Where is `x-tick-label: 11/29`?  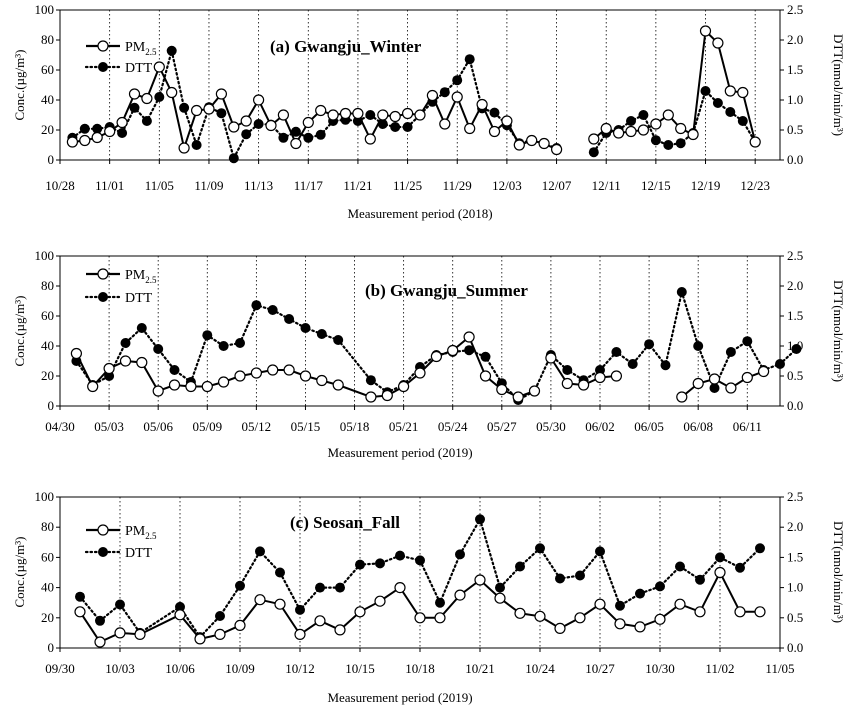 x-tick-label: 11/29 is located at coordinates (457, 185).